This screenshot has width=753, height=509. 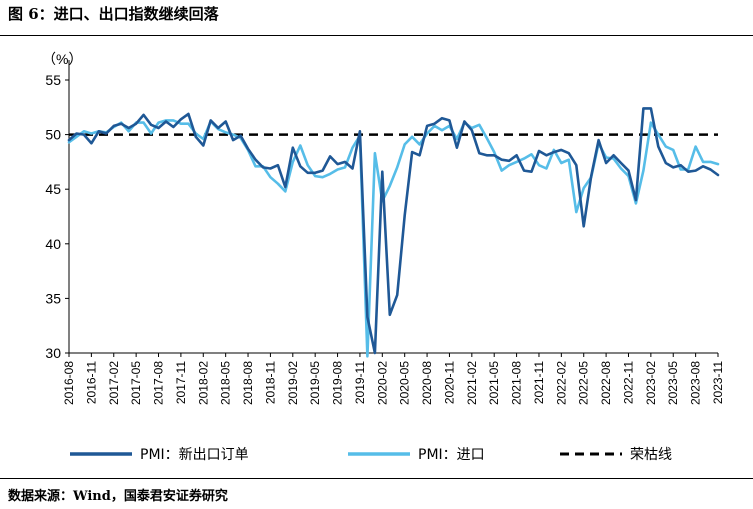 What do you see at coordinates (517, 383) in the screenshot?
I see `x-tick-label: 2021-08` at bounding box center [517, 383].